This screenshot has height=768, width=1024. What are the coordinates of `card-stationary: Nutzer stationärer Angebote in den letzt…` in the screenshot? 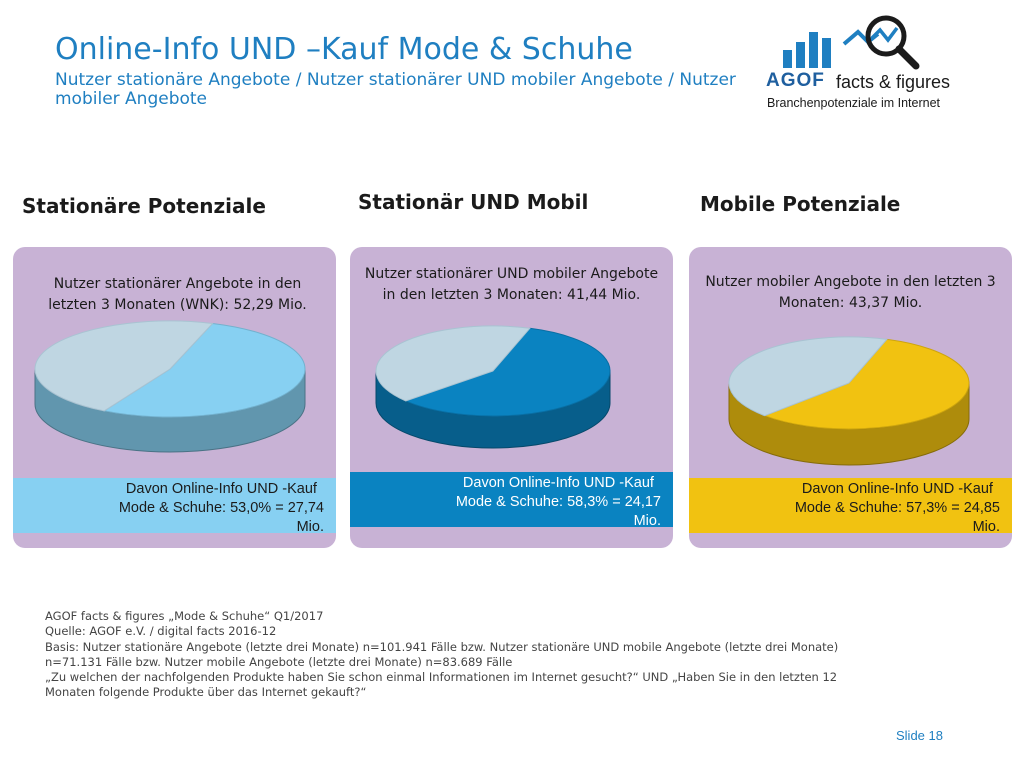 It's located at (174, 397).